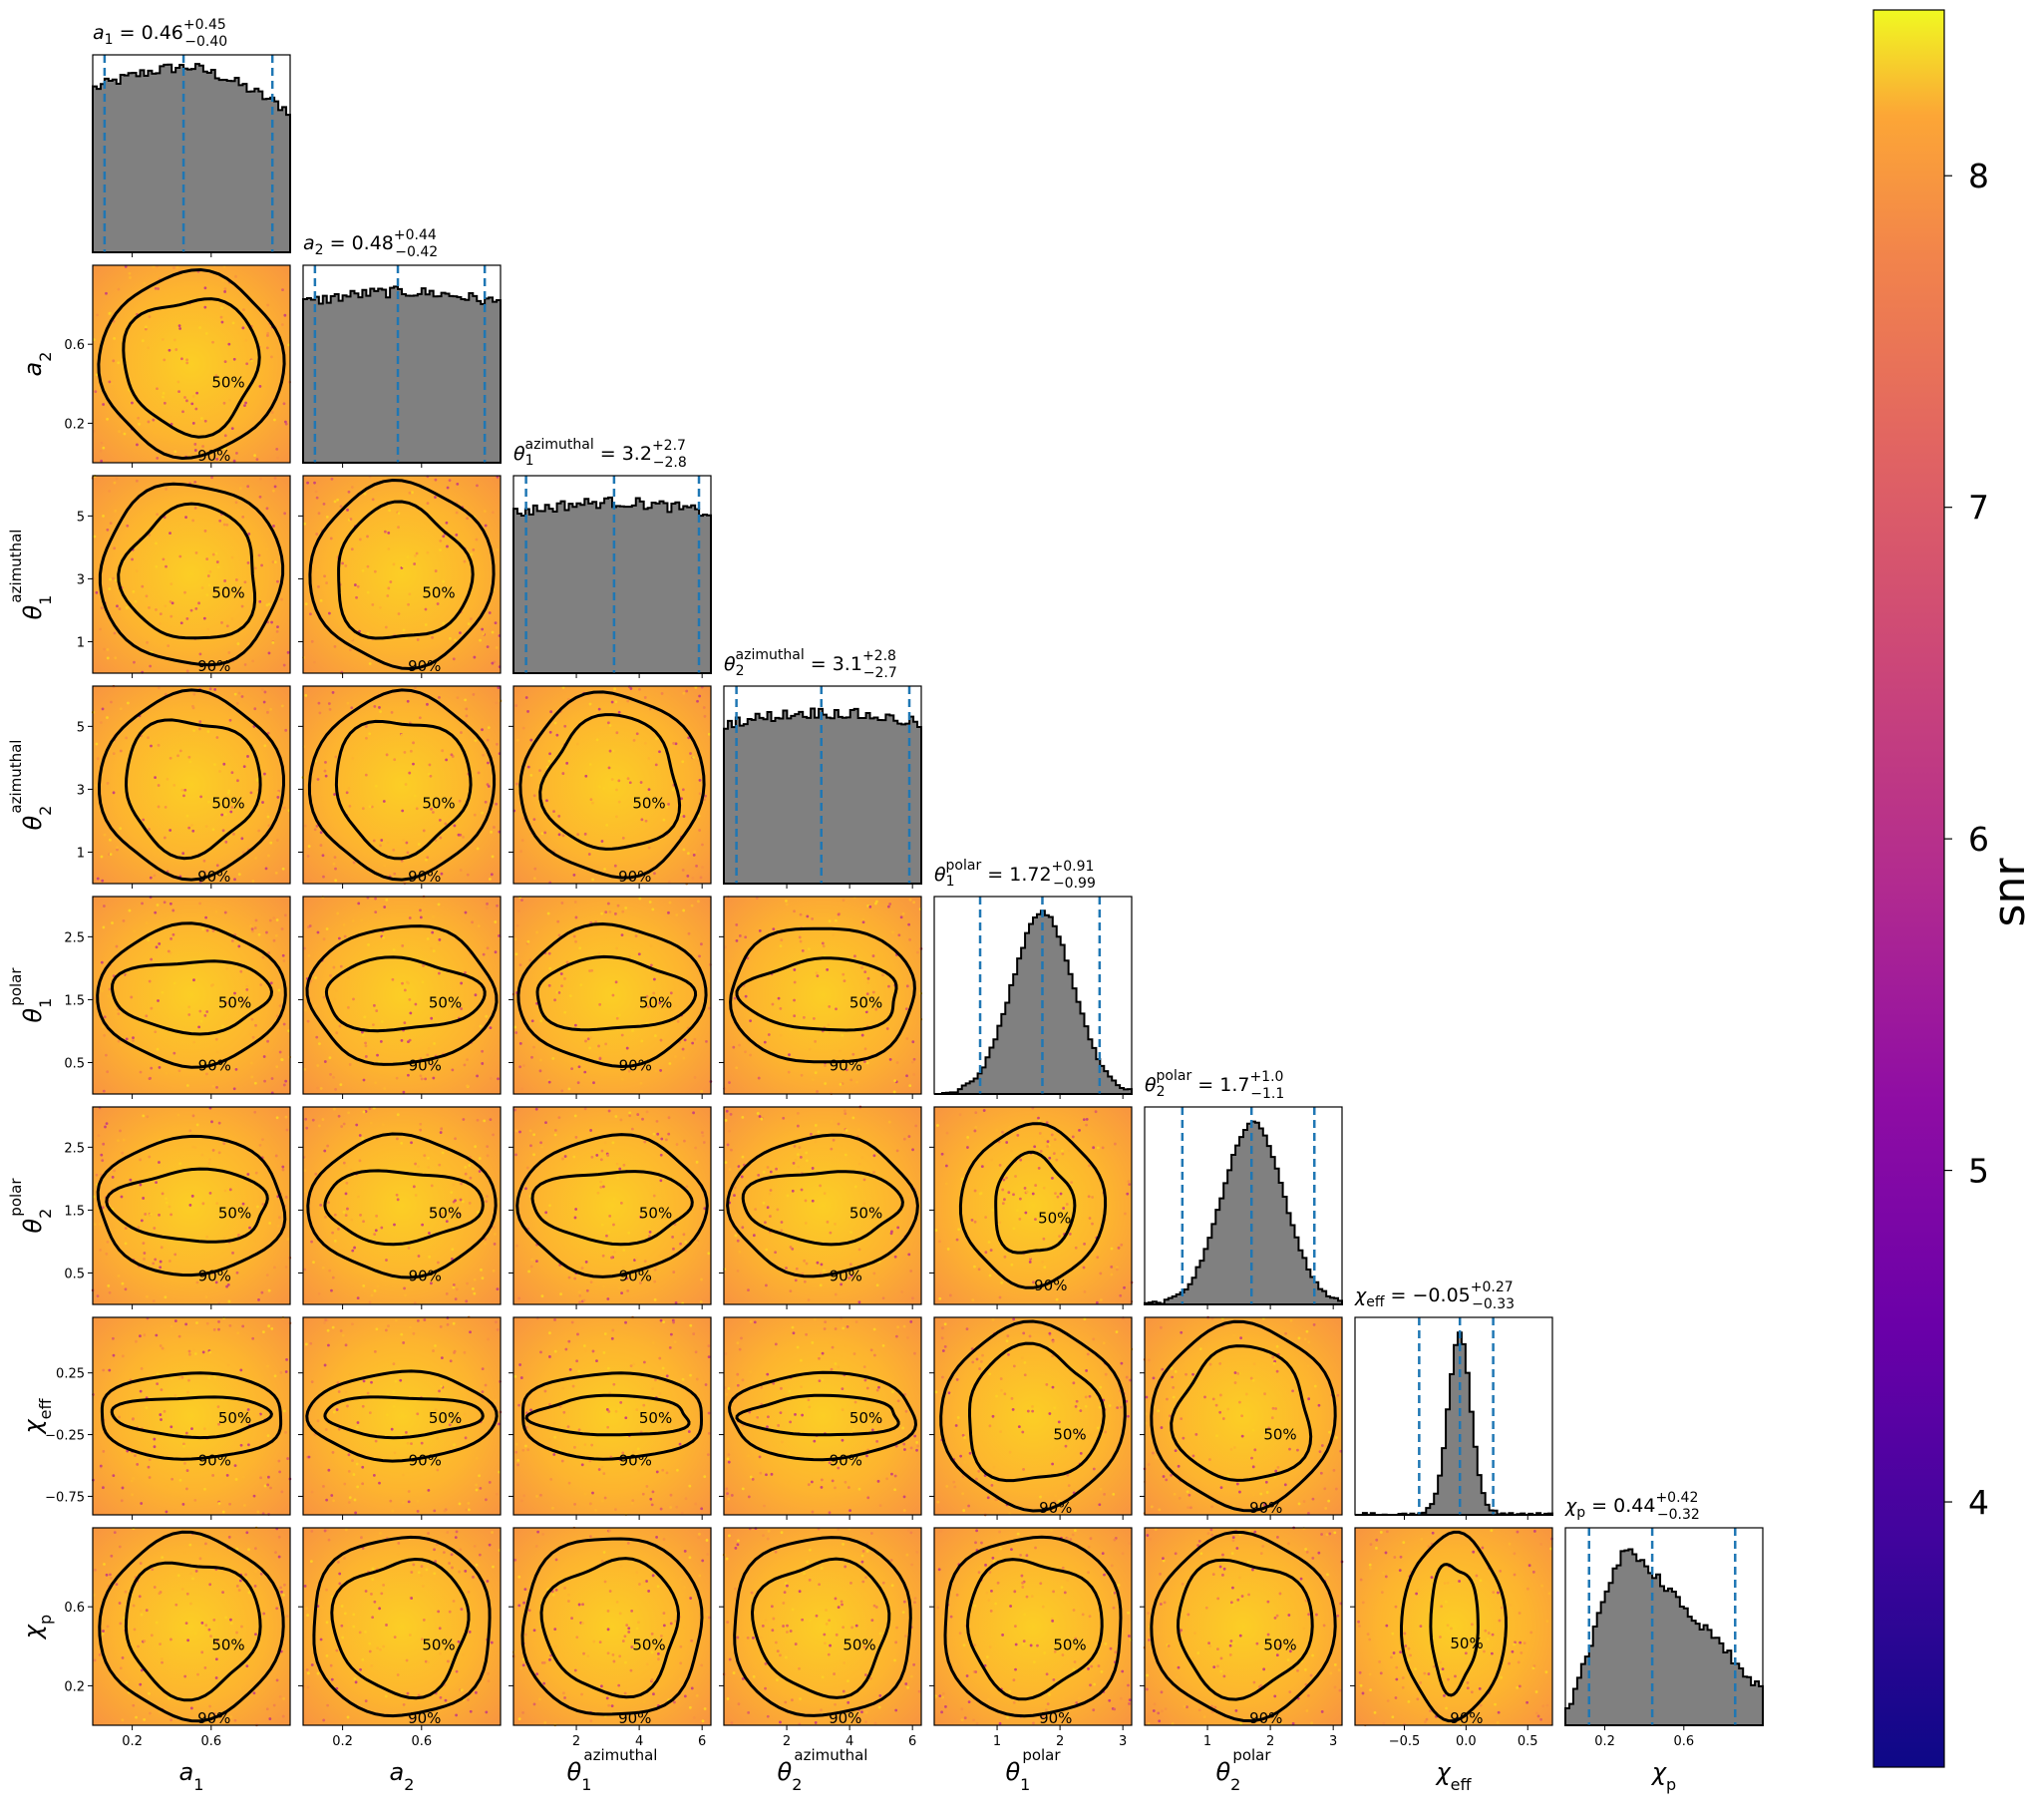  What do you see at coordinates (81, 790) in the screenshot?
I see `y-tick-label: 3` at bounding box center [81, 790].